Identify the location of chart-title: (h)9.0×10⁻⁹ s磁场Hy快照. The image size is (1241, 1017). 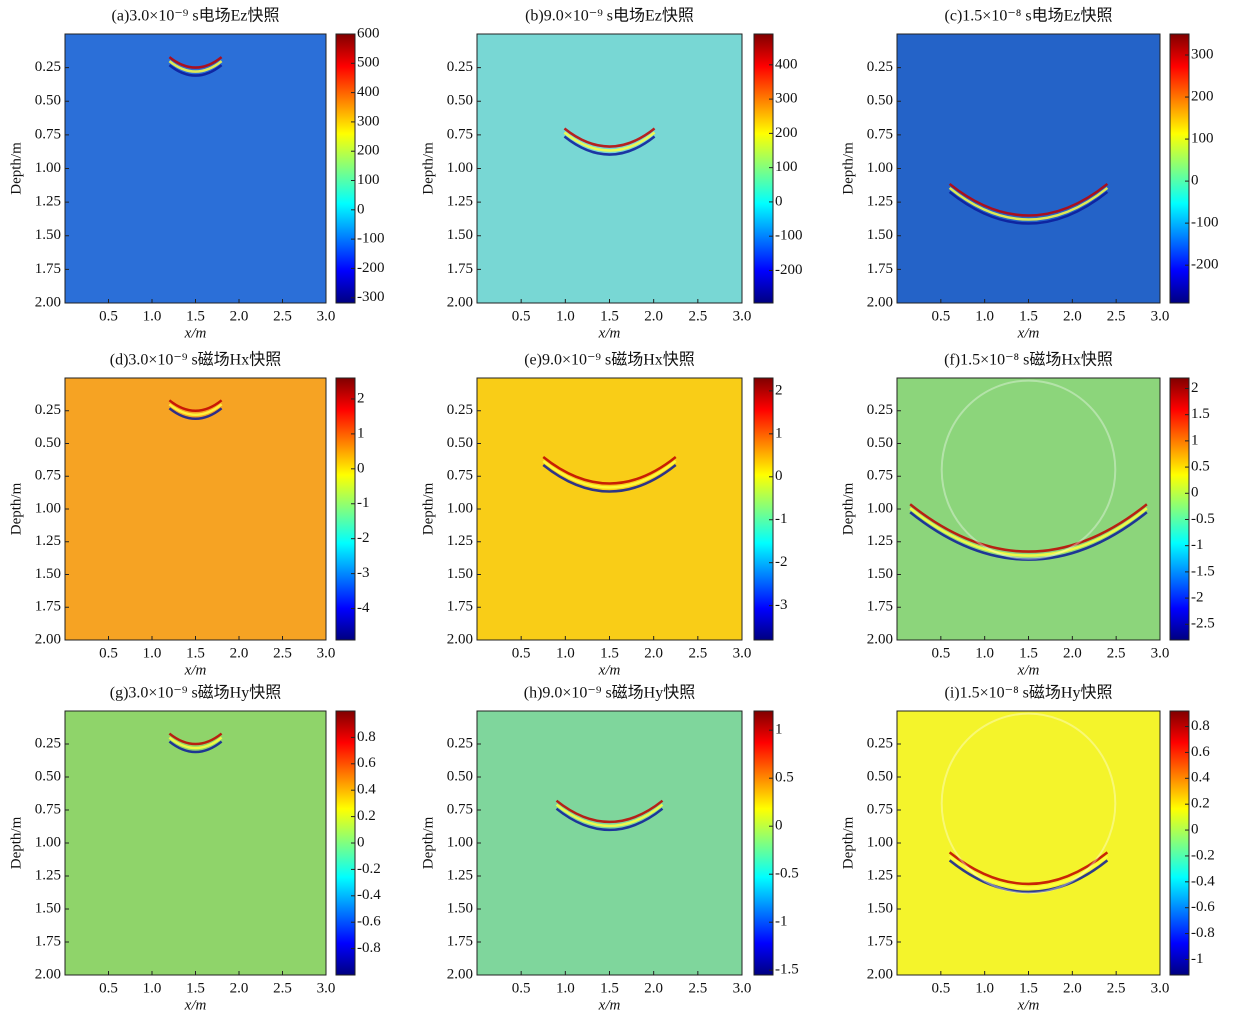
(610, 693).